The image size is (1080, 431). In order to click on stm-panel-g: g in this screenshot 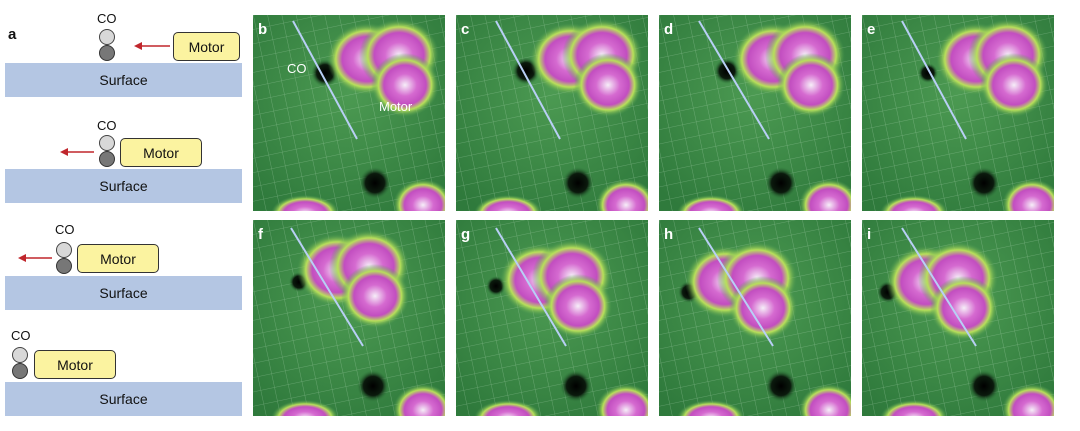, I will do `click(552, 318)`.